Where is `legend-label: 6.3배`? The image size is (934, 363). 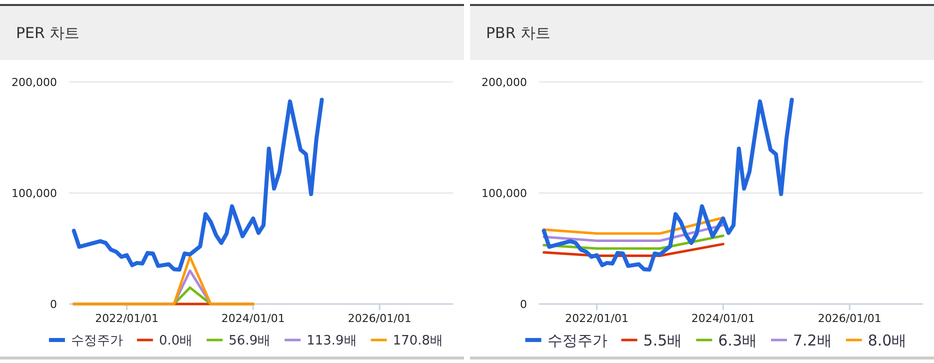
legend-label: 6.3배 is located at coordinates (737, 340).